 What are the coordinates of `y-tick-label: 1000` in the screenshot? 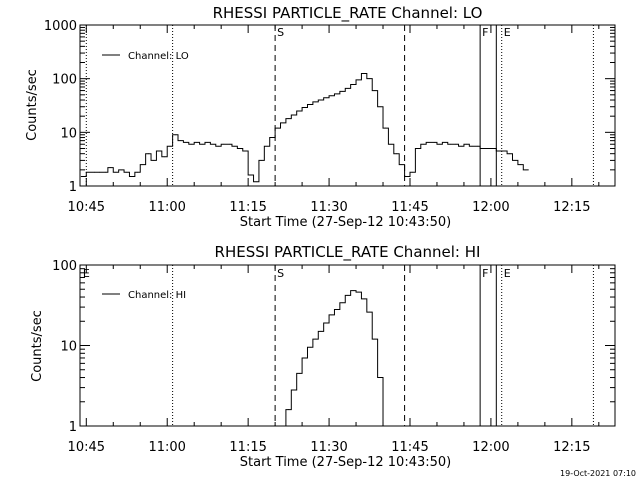 It's located at (60, 26).